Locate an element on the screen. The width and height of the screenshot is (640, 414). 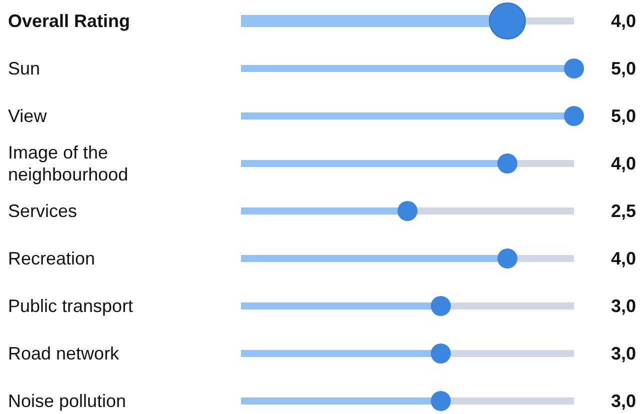
y-tick-label: Services is located at coordinates (43, 211).